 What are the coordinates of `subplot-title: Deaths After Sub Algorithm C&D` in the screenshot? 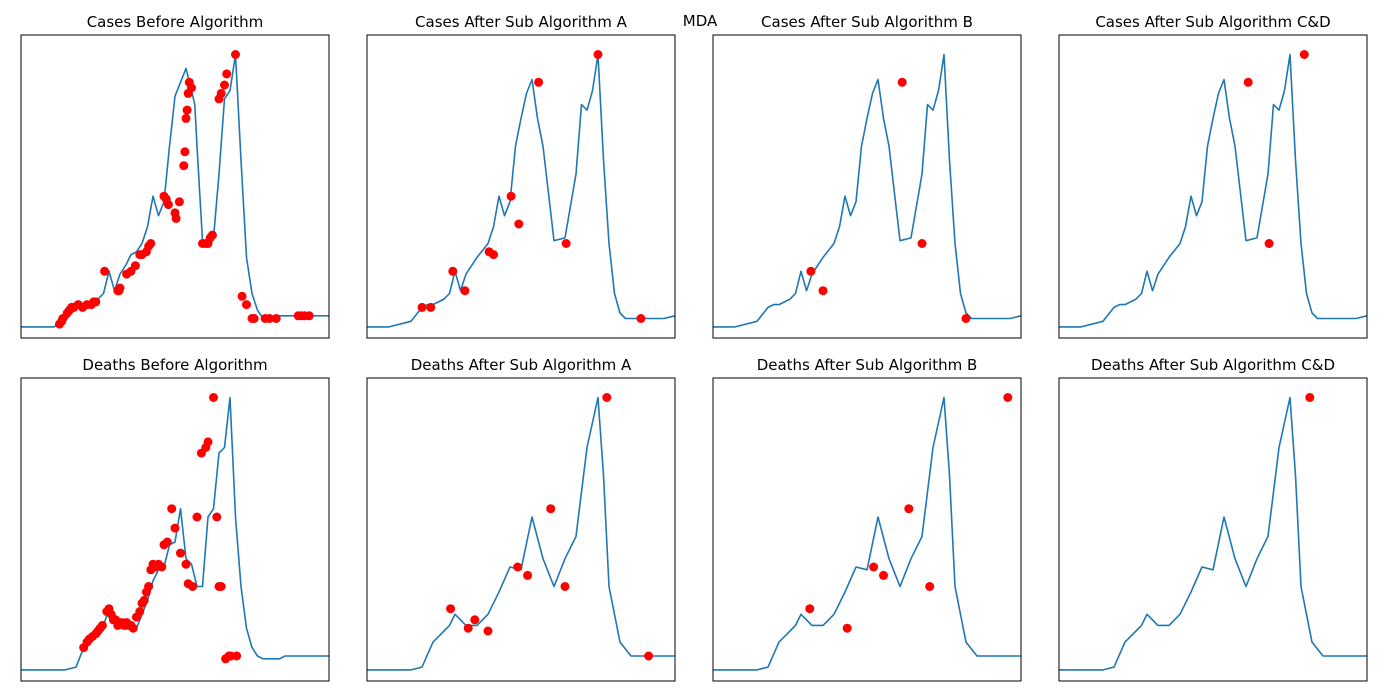 It's located at (1213, 365).